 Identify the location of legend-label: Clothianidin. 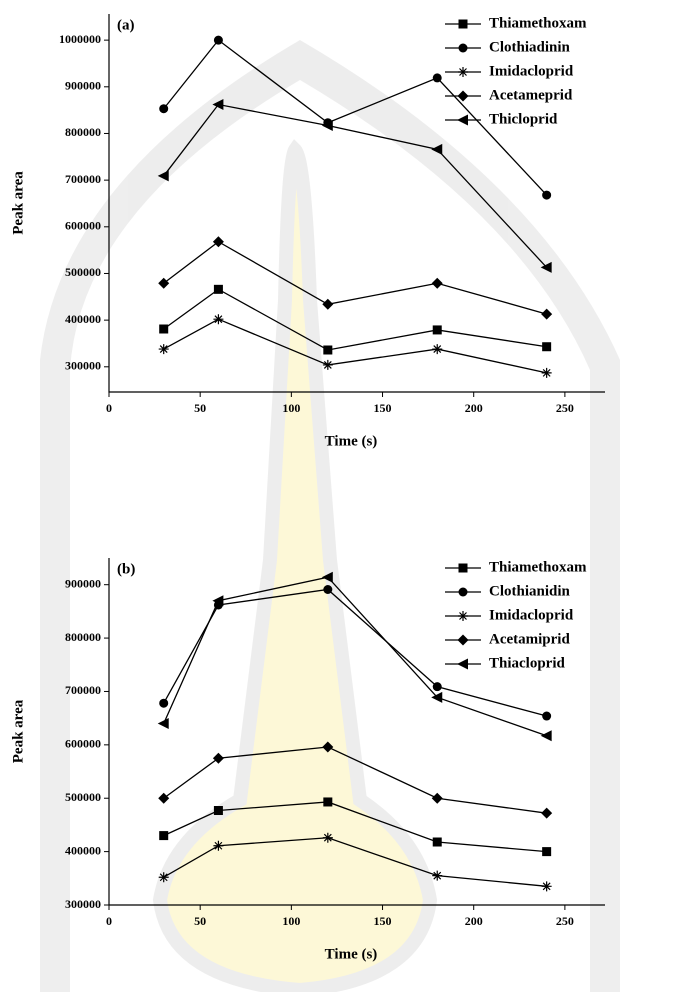
(530, 591).